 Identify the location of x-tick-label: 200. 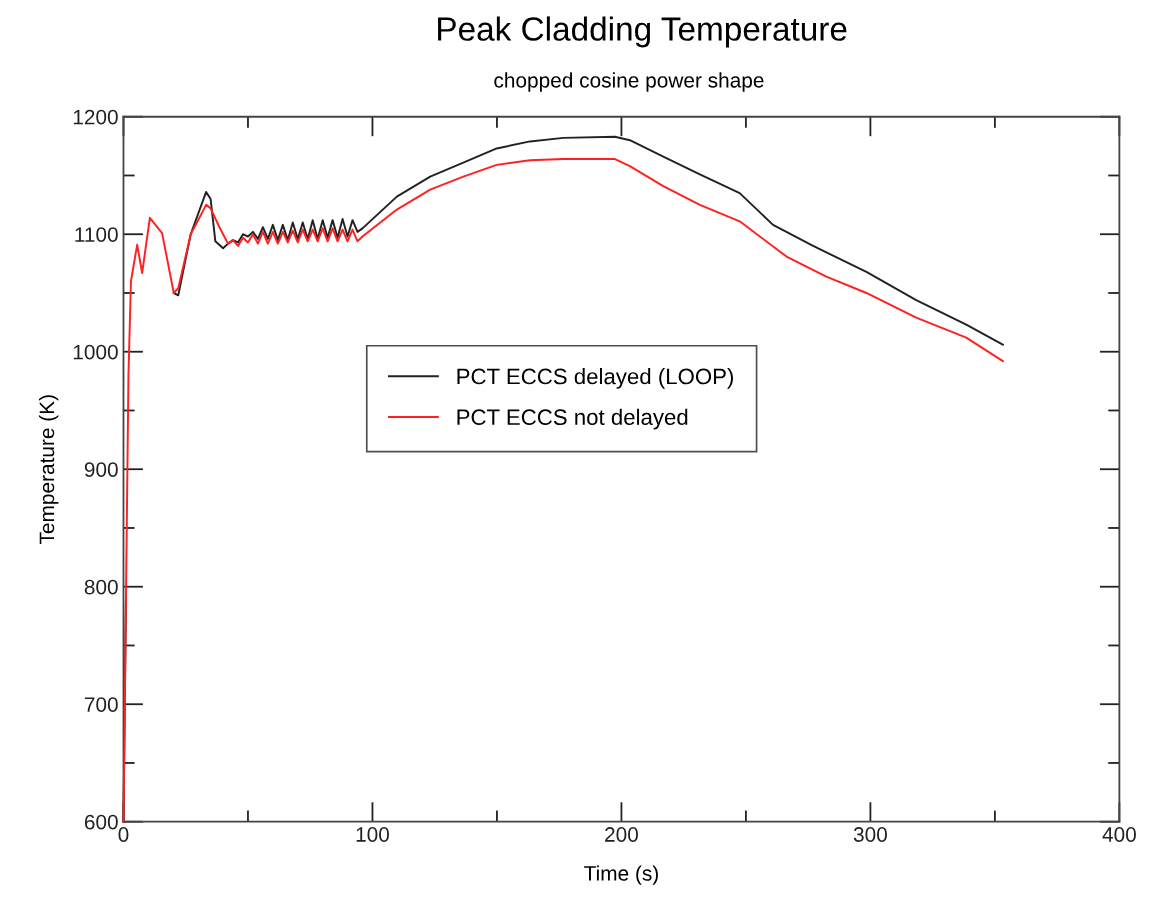
(621, 834).